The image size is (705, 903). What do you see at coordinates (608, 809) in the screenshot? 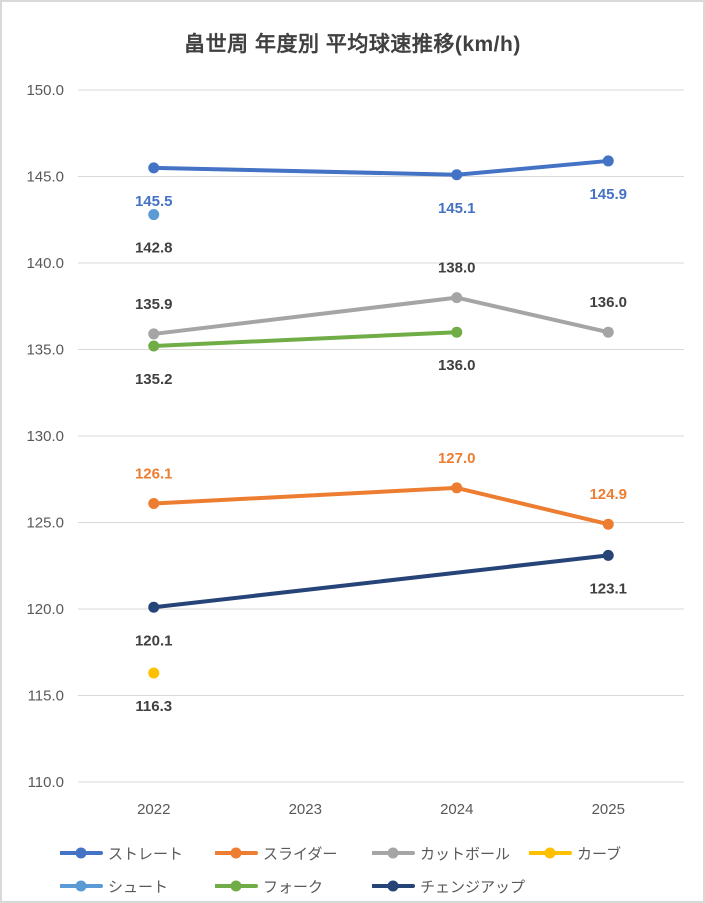
I see `x-tick-label: 2025` at bounding box center [608, 809].